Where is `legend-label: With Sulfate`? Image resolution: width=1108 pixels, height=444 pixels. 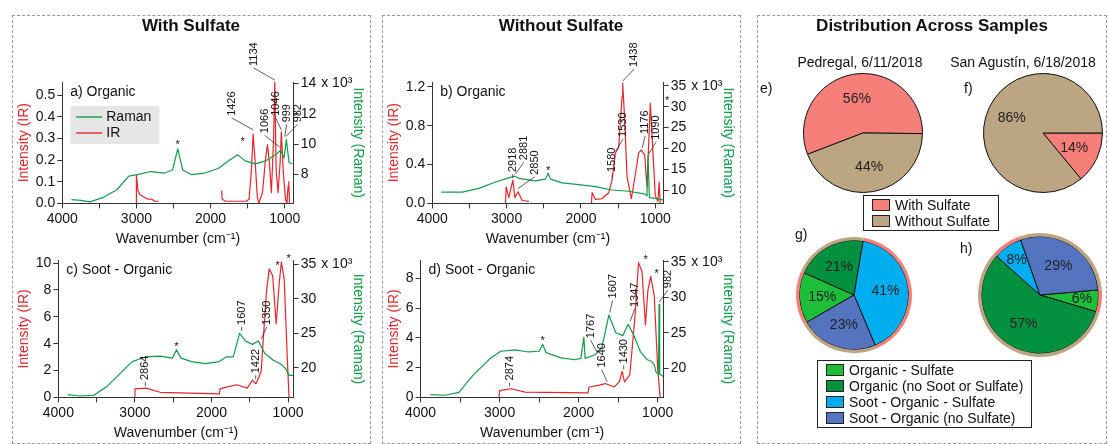
legend-label: With Sulfate is located at coordinates (933, 205).